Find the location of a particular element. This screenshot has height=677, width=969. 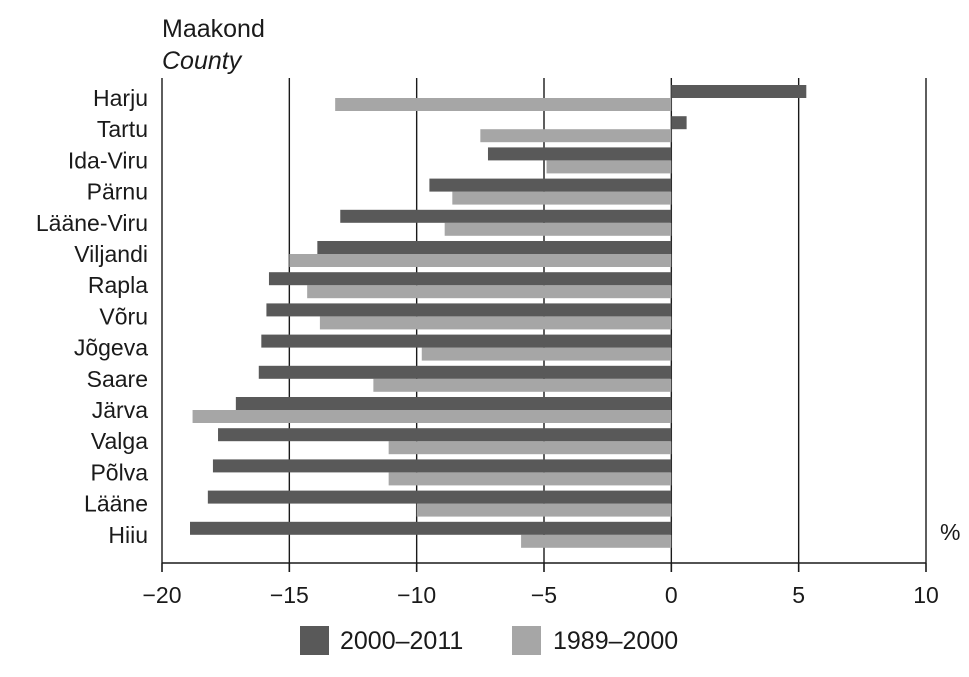

bar-2000-2011-ida-viru is located at coordinates (579, 154).